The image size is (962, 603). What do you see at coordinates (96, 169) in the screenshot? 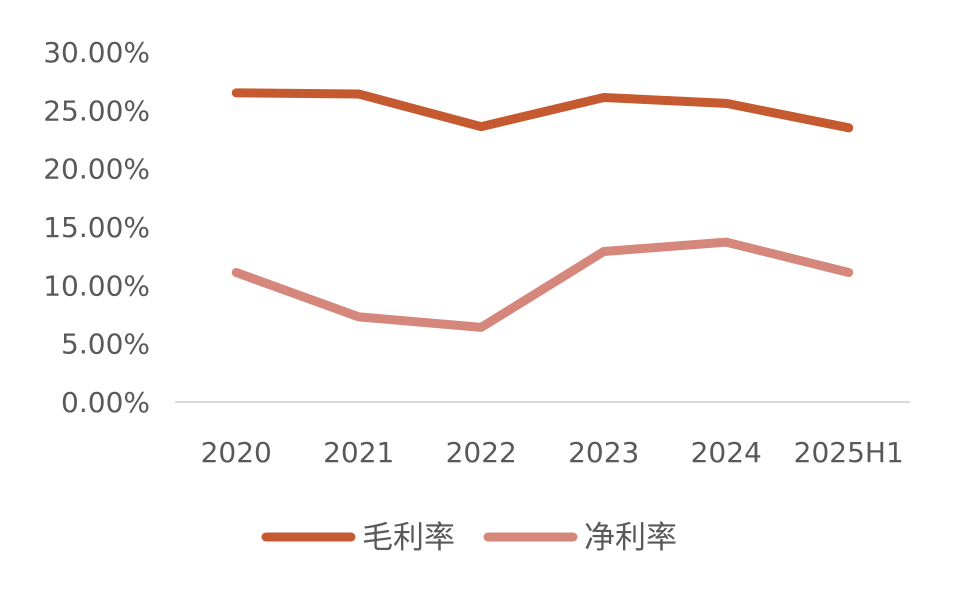
I see `y-tick-label: 20.00%` at bounding box center [96, 169].